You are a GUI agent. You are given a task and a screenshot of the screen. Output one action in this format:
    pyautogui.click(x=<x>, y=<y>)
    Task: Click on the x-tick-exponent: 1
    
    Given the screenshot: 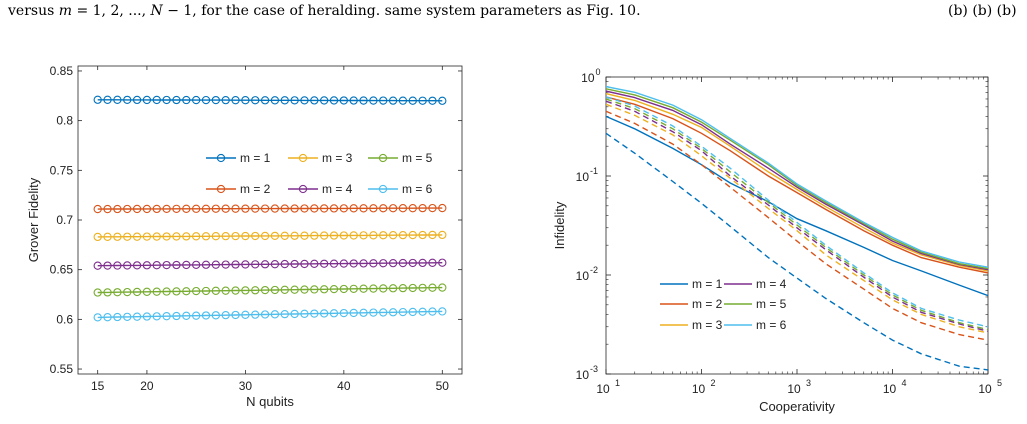 What is the action you would take?
    pyautogui.click(x=617, y=383)
    